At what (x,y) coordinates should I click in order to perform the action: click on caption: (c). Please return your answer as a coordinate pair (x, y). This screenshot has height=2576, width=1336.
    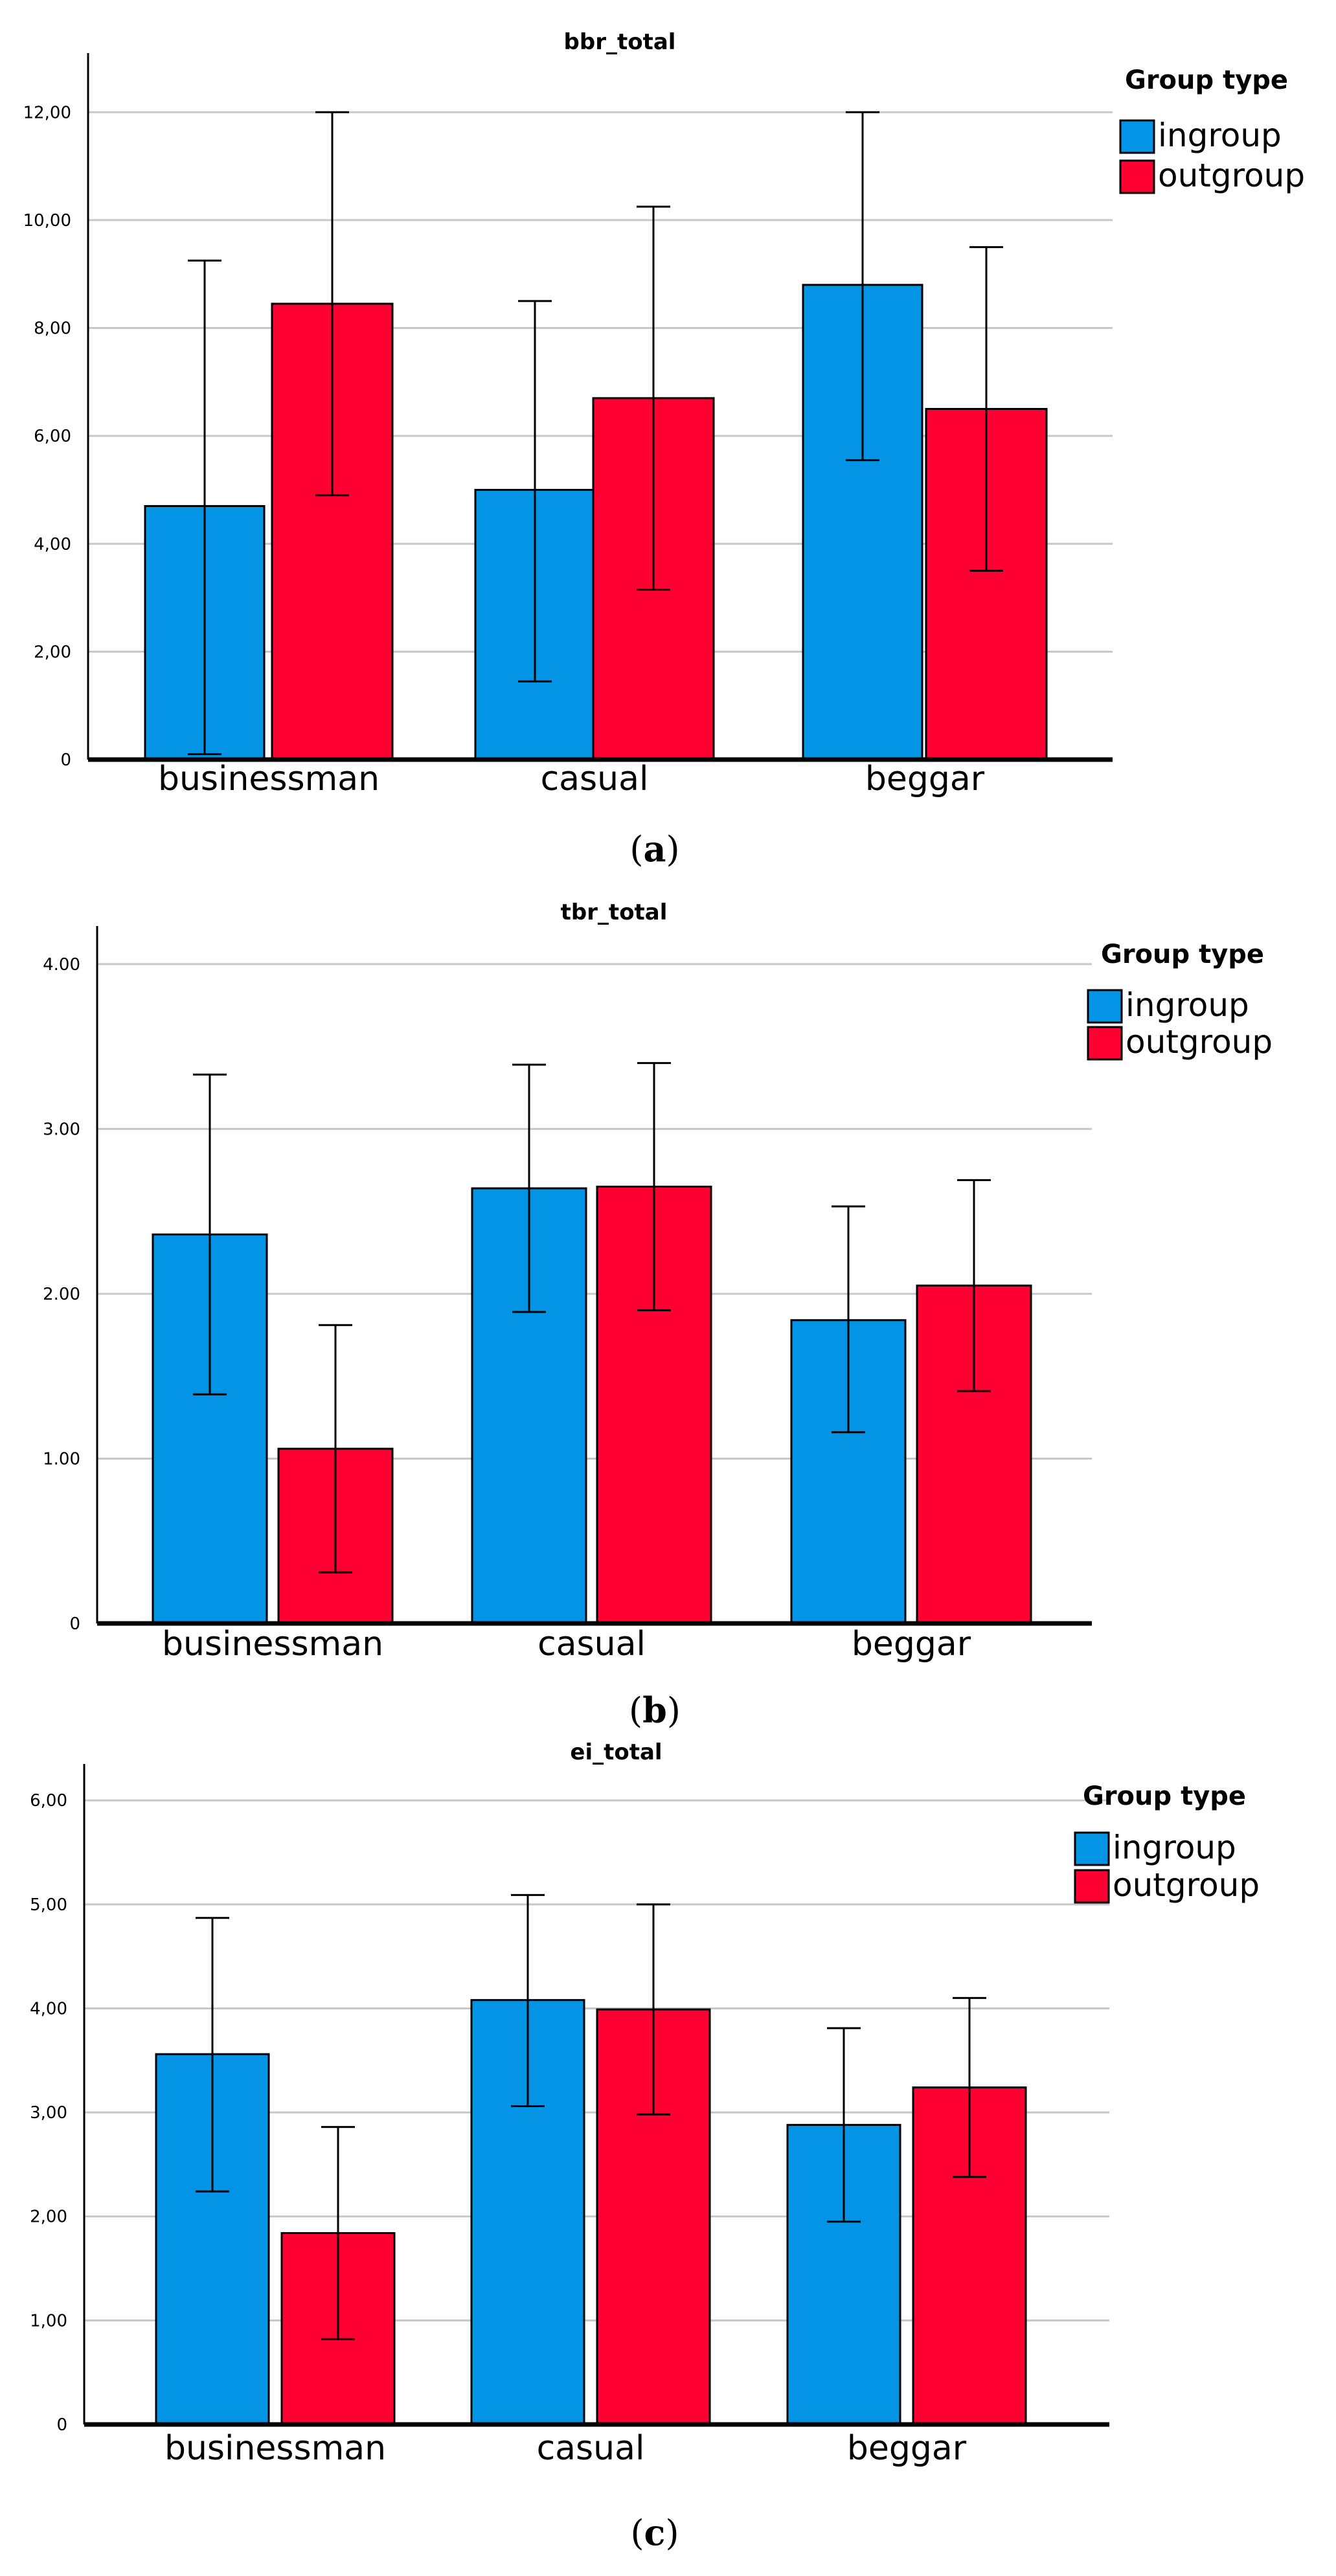
    Looking at the image, I should click on (654, 2532).